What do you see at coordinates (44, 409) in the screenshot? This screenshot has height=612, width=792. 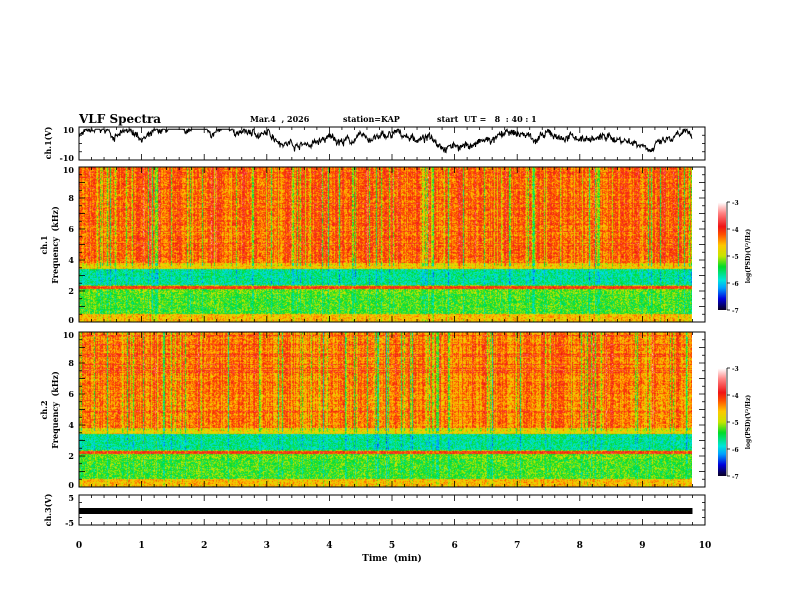 I see `ch2-spec-label: ch.2` at bounding box center [44, 409].